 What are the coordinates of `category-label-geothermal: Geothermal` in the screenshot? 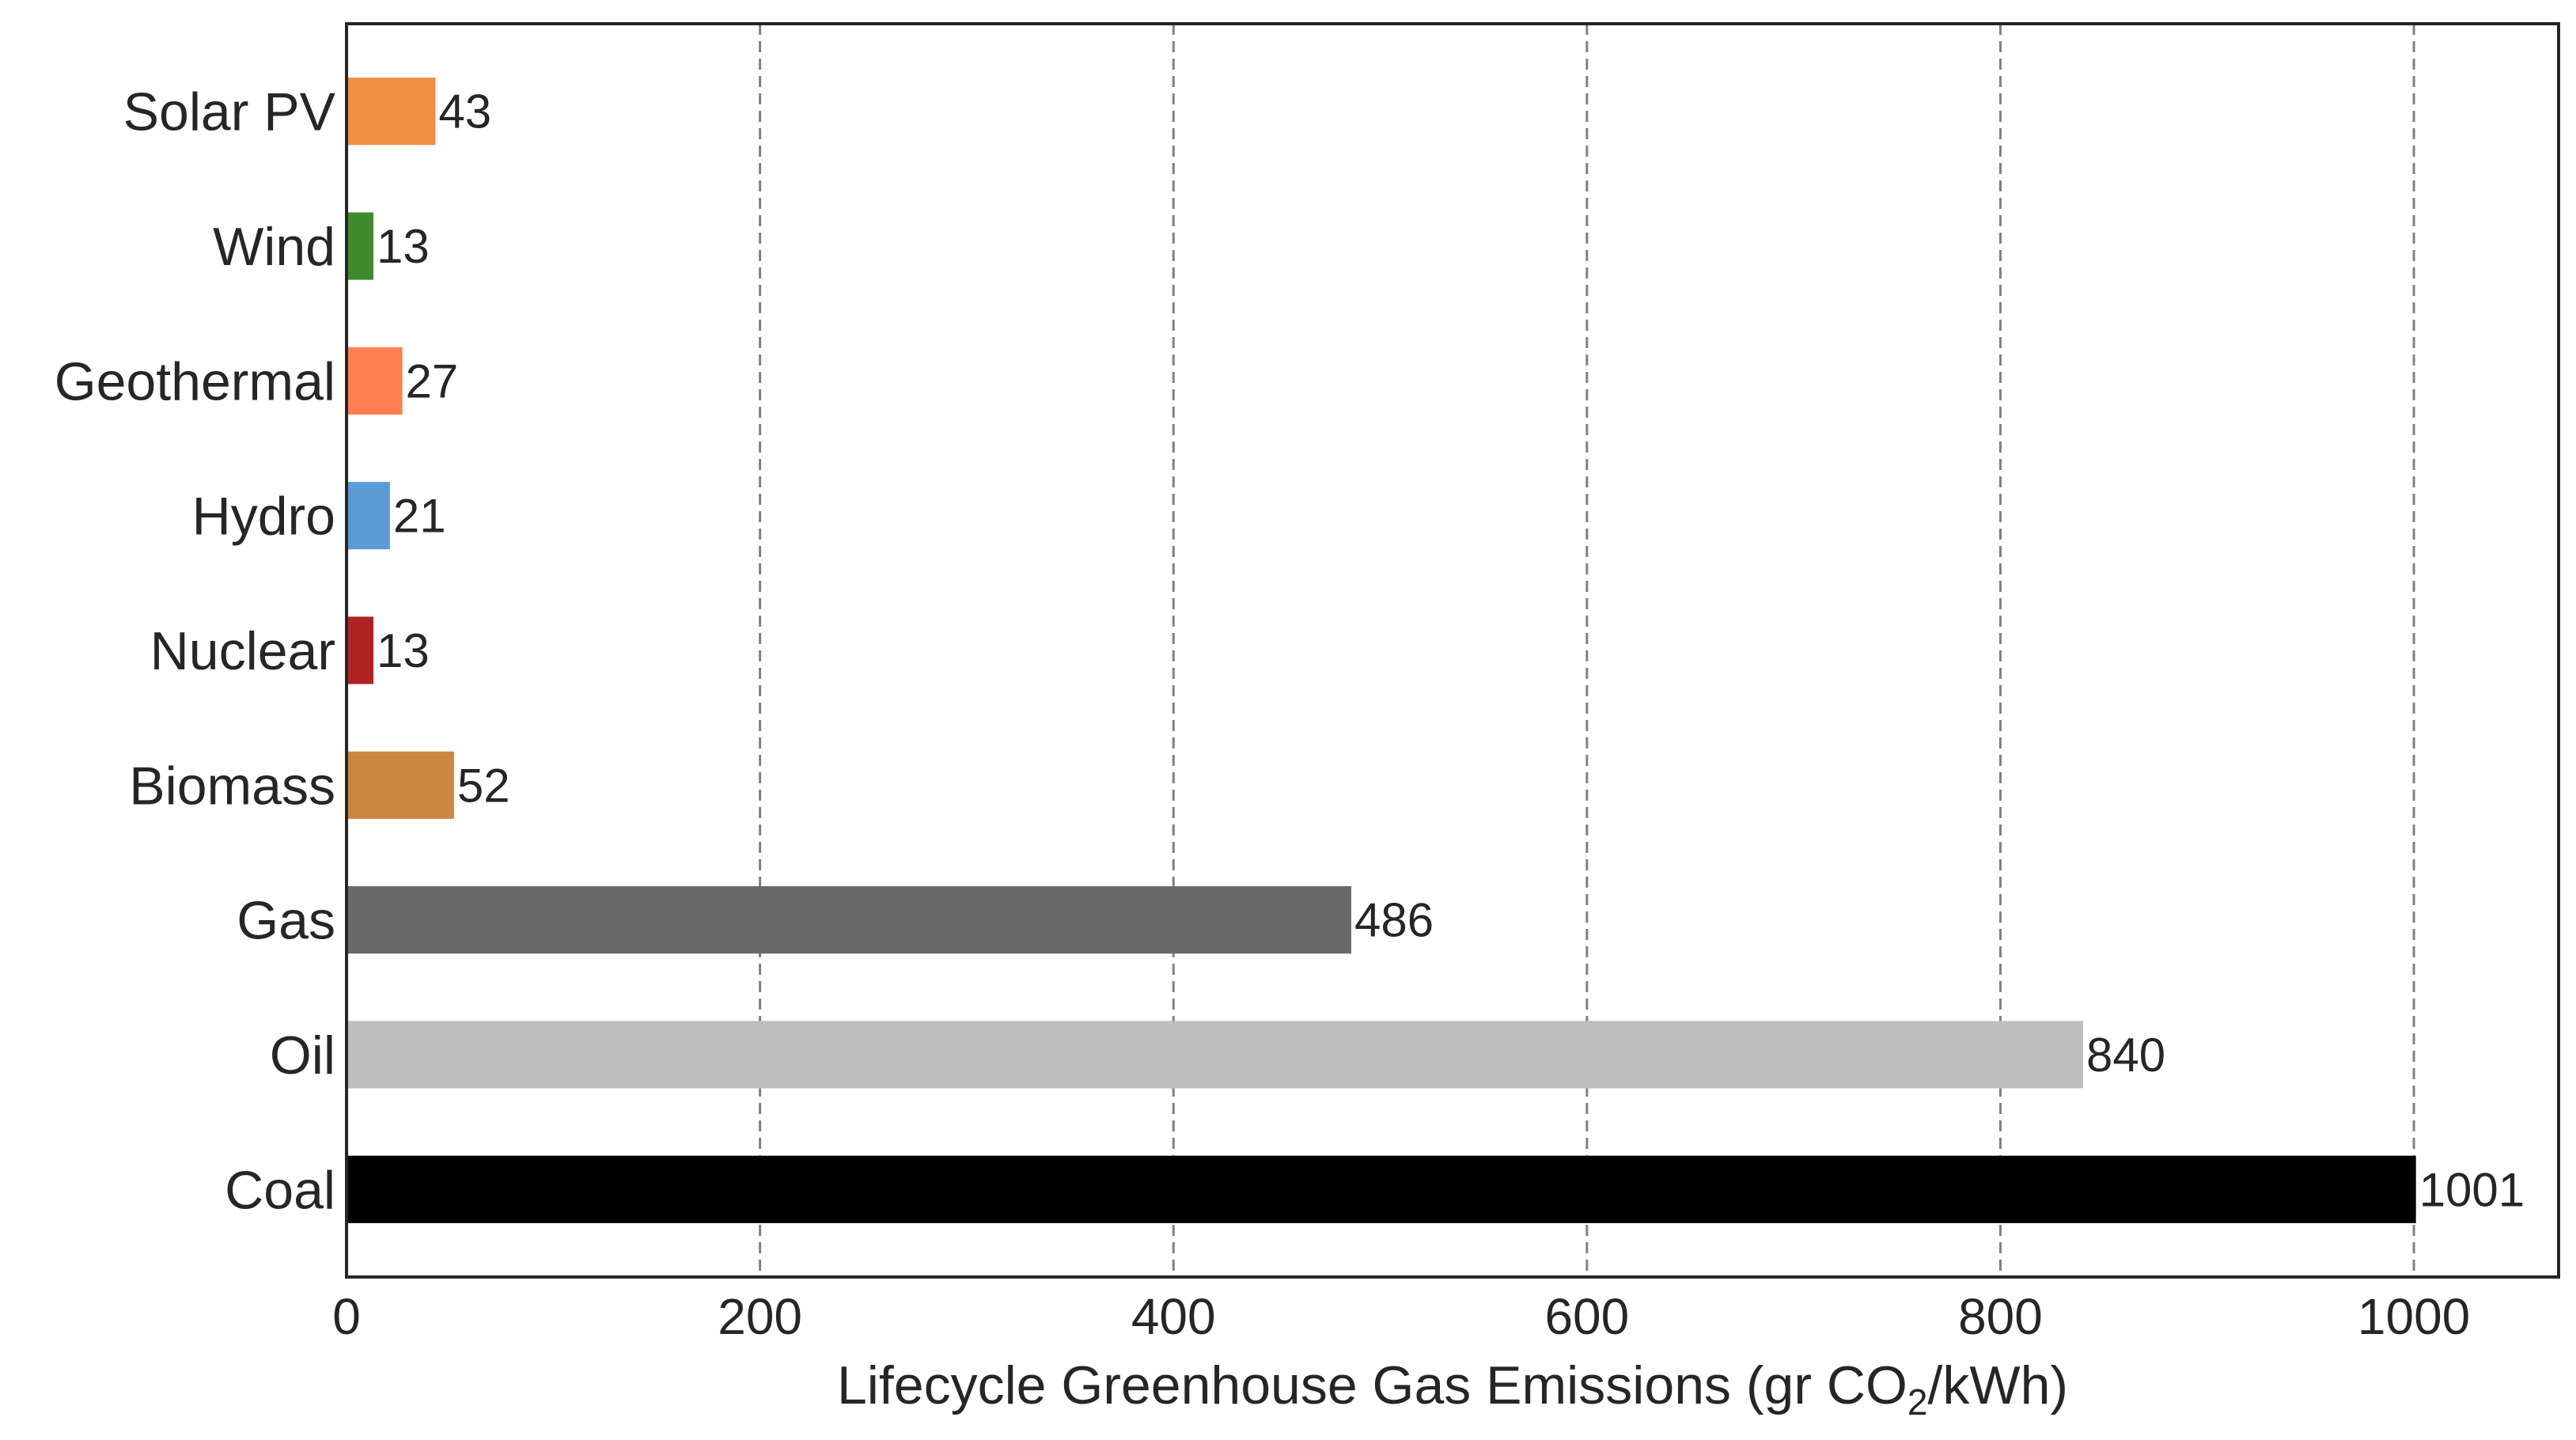 It's located at (195, 381).